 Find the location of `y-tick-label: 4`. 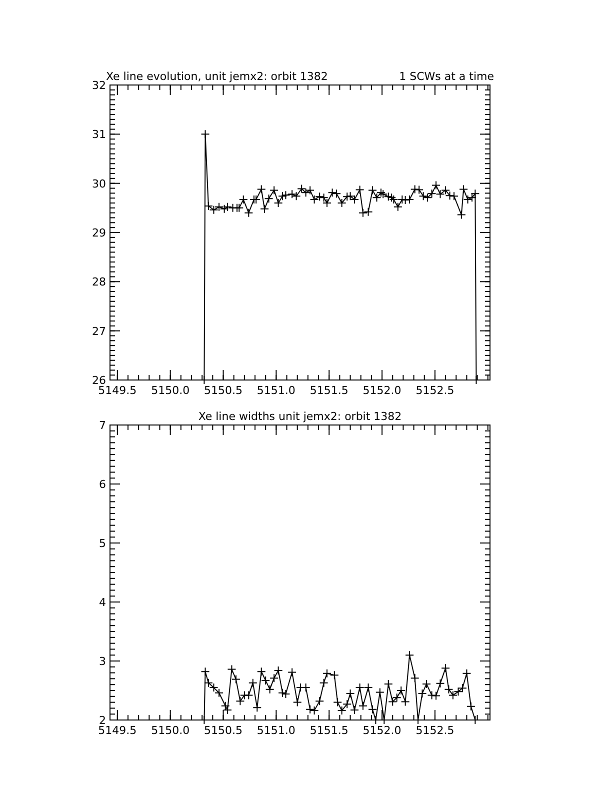

y-tick-label: 4 is located at coordinates (102, 602).